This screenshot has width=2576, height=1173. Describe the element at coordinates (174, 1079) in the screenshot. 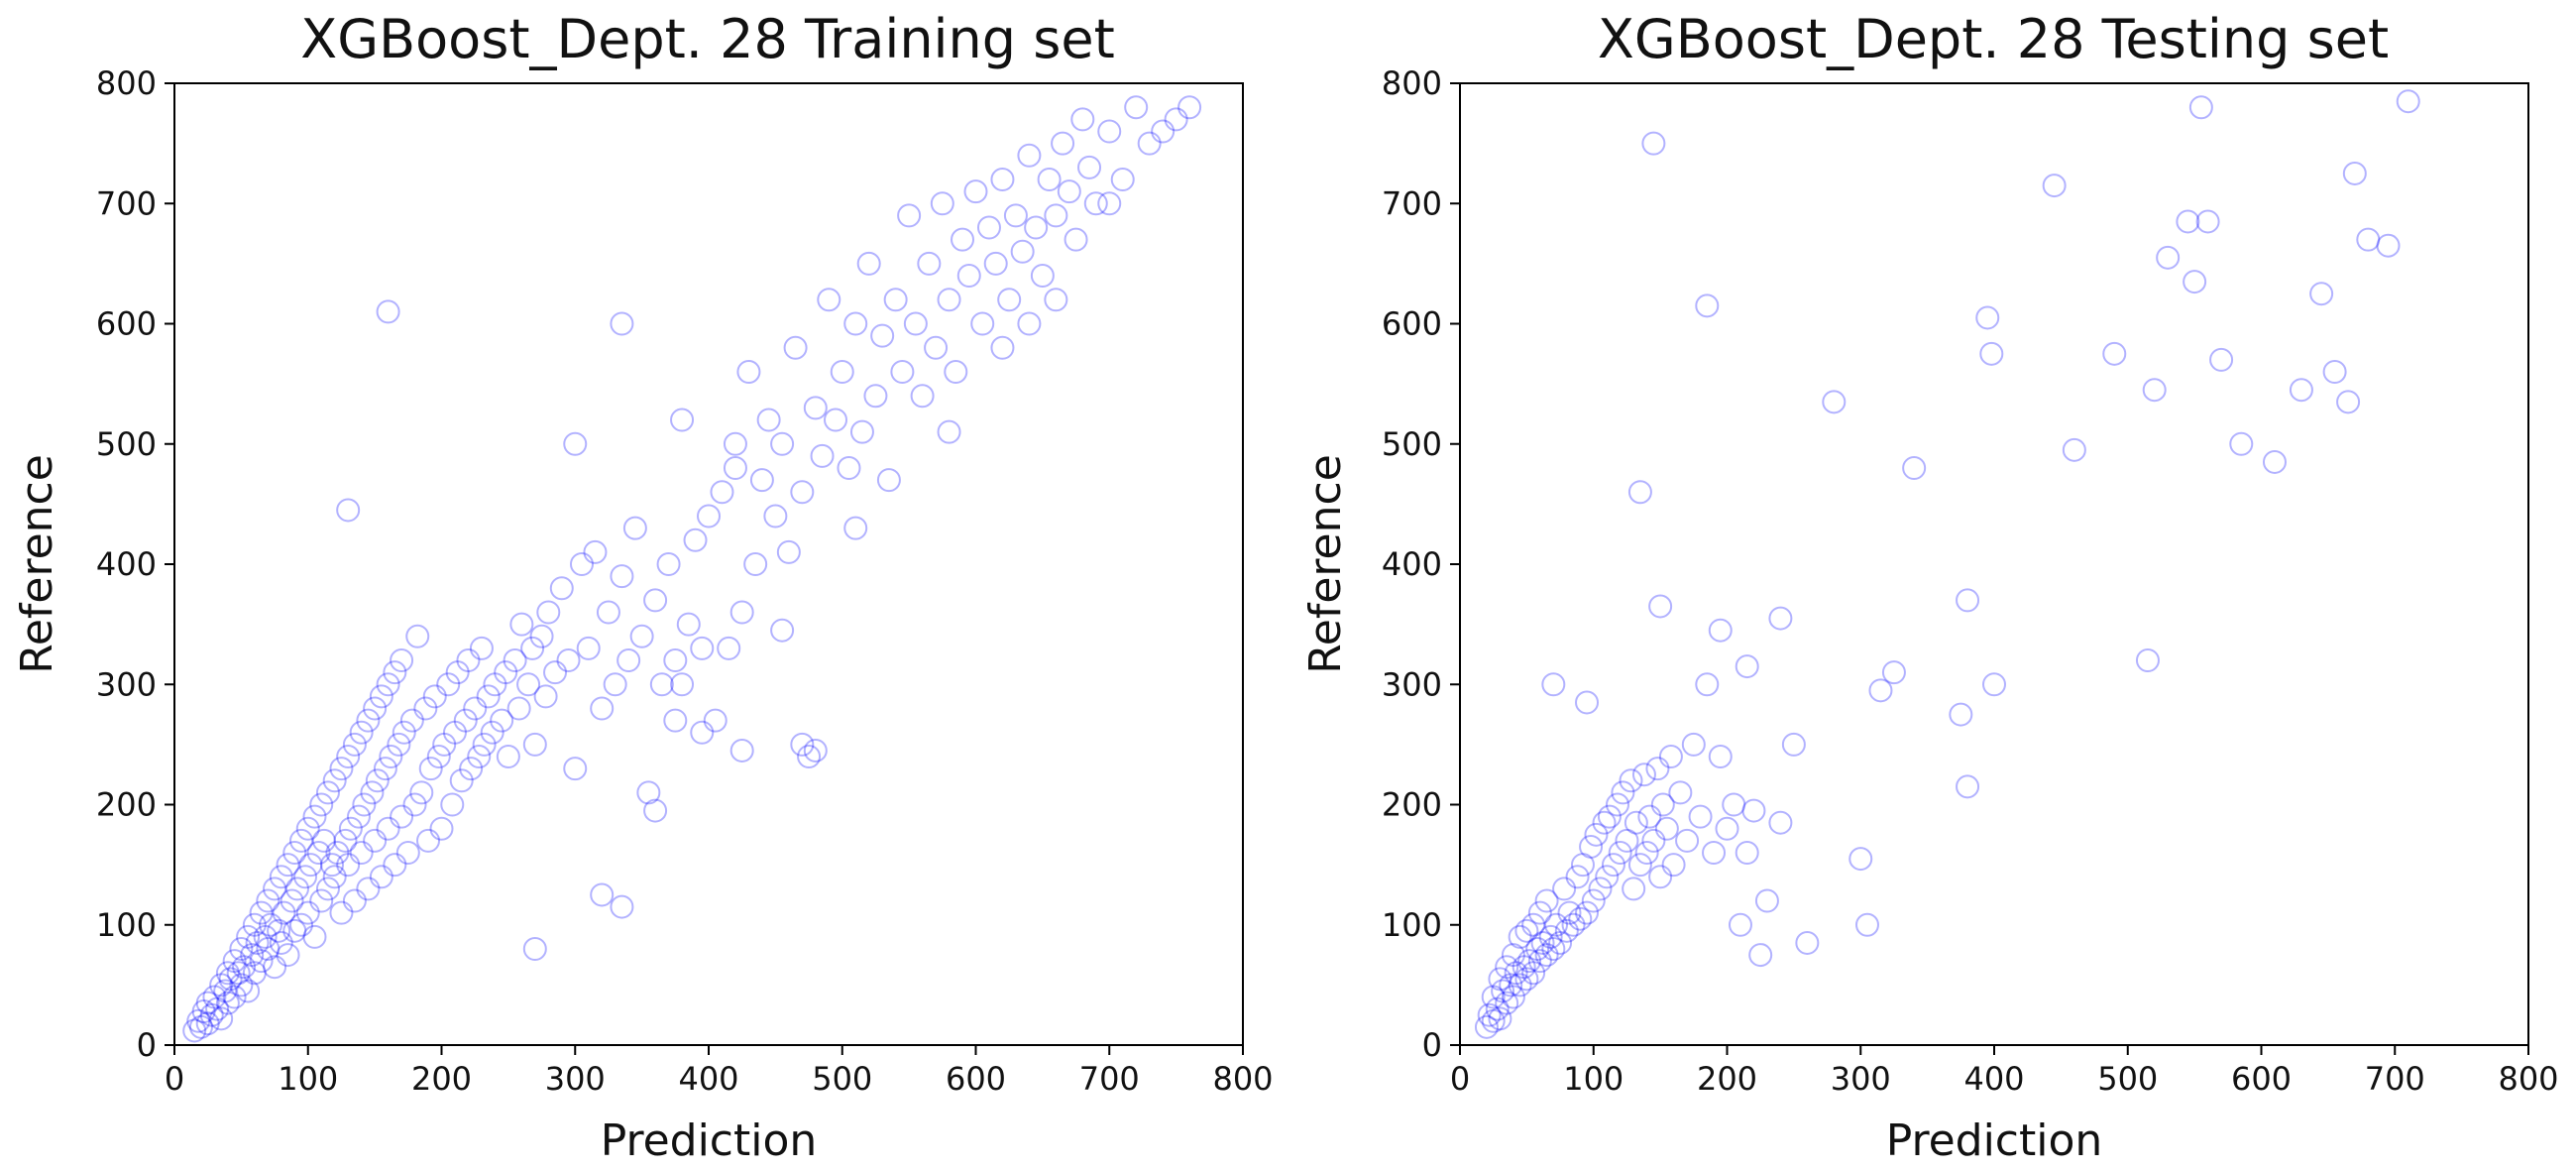

I see `training-set-x-tick-label: 0` at that location.